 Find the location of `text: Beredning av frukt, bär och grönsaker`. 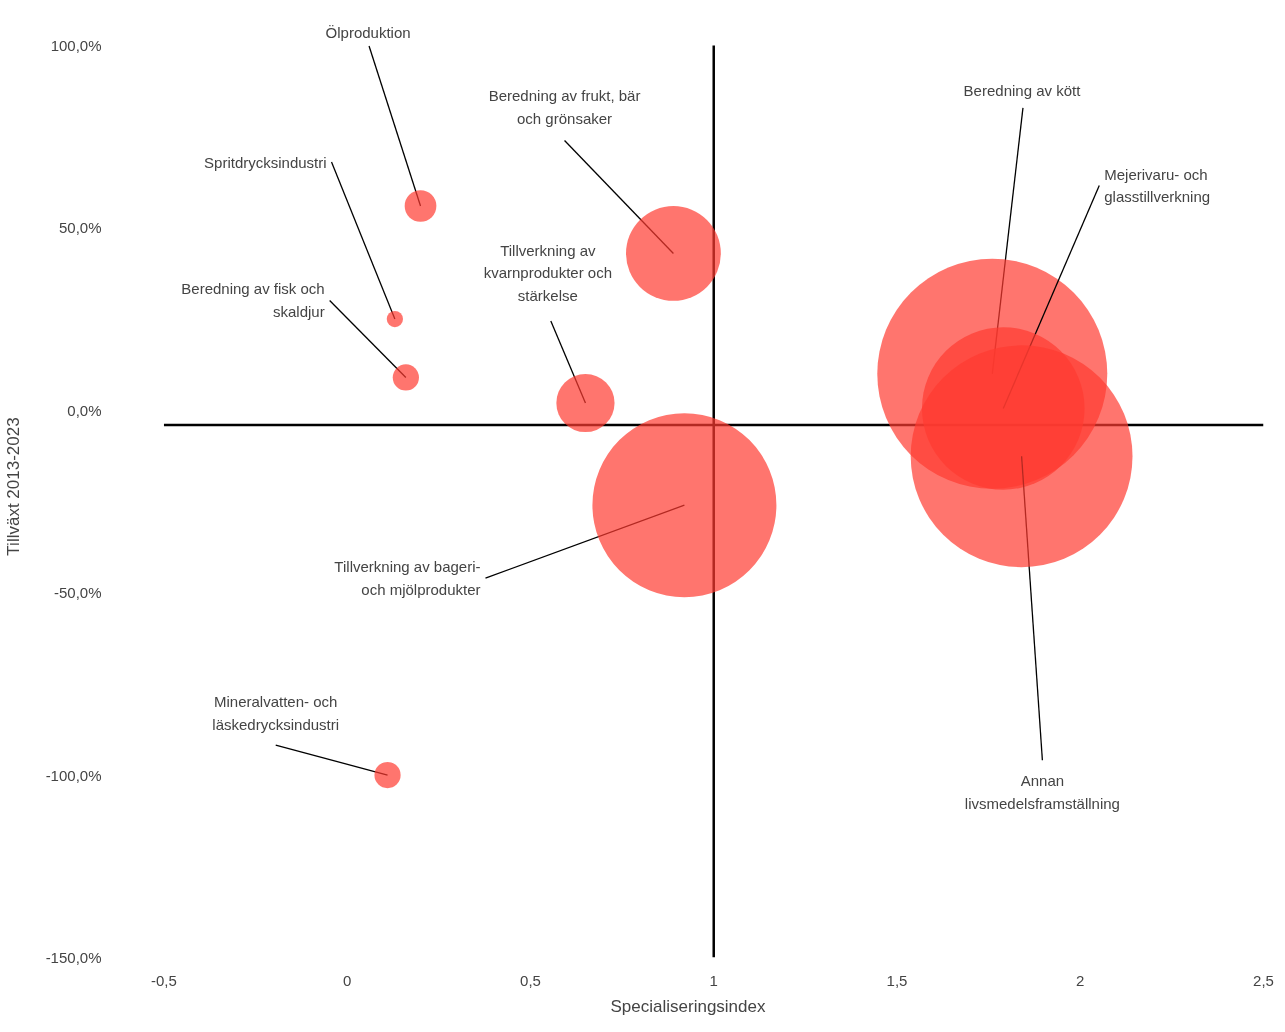

text: Beredning av frukt, bär och grönsaker is located at coordinates (564, 107).